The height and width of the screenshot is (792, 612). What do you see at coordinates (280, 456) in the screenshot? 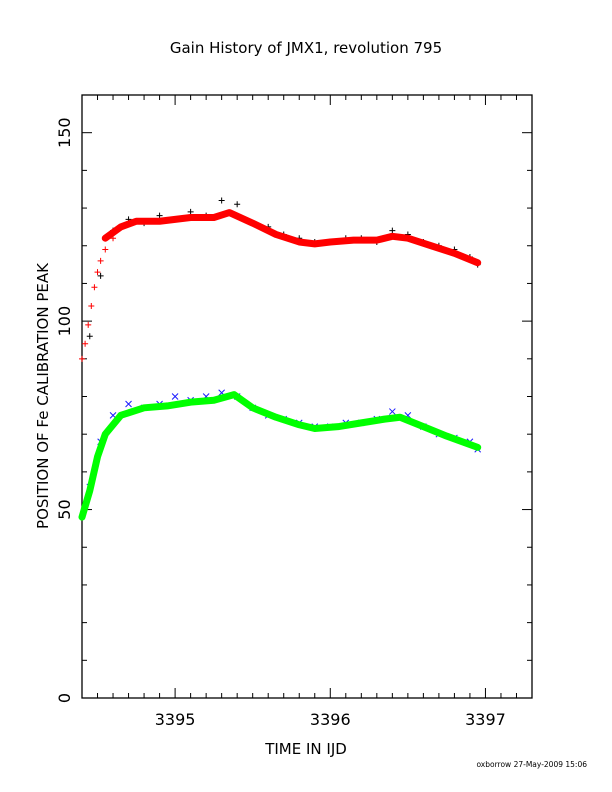
I see `series-4-line` at bounding box center [280, 456].